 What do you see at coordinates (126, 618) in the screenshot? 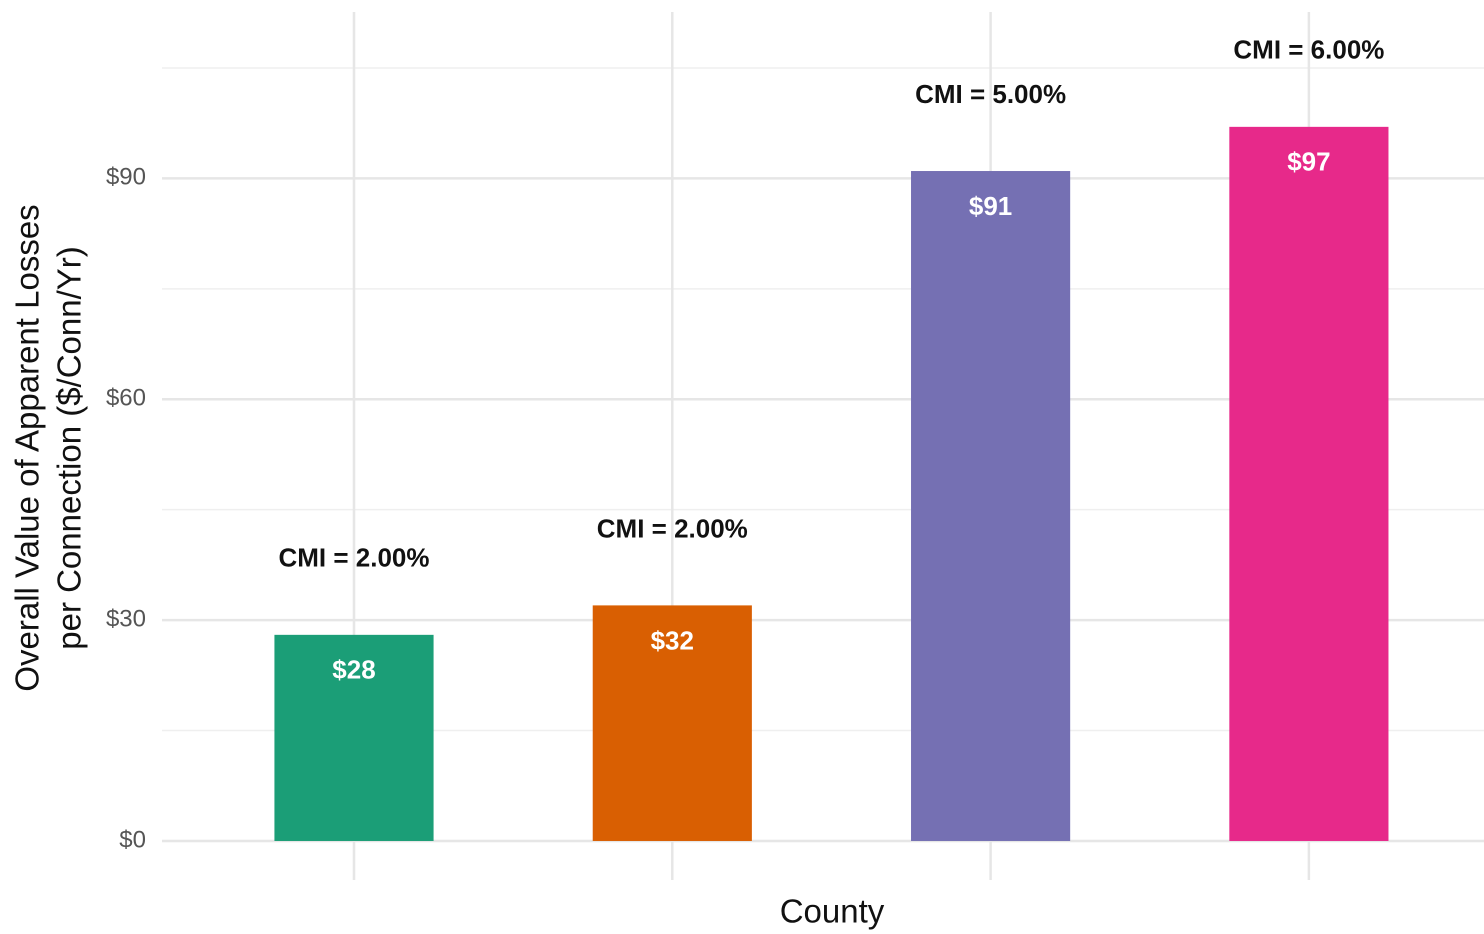
I see `y-tick-label: $30` at bounding box center [126, 618].